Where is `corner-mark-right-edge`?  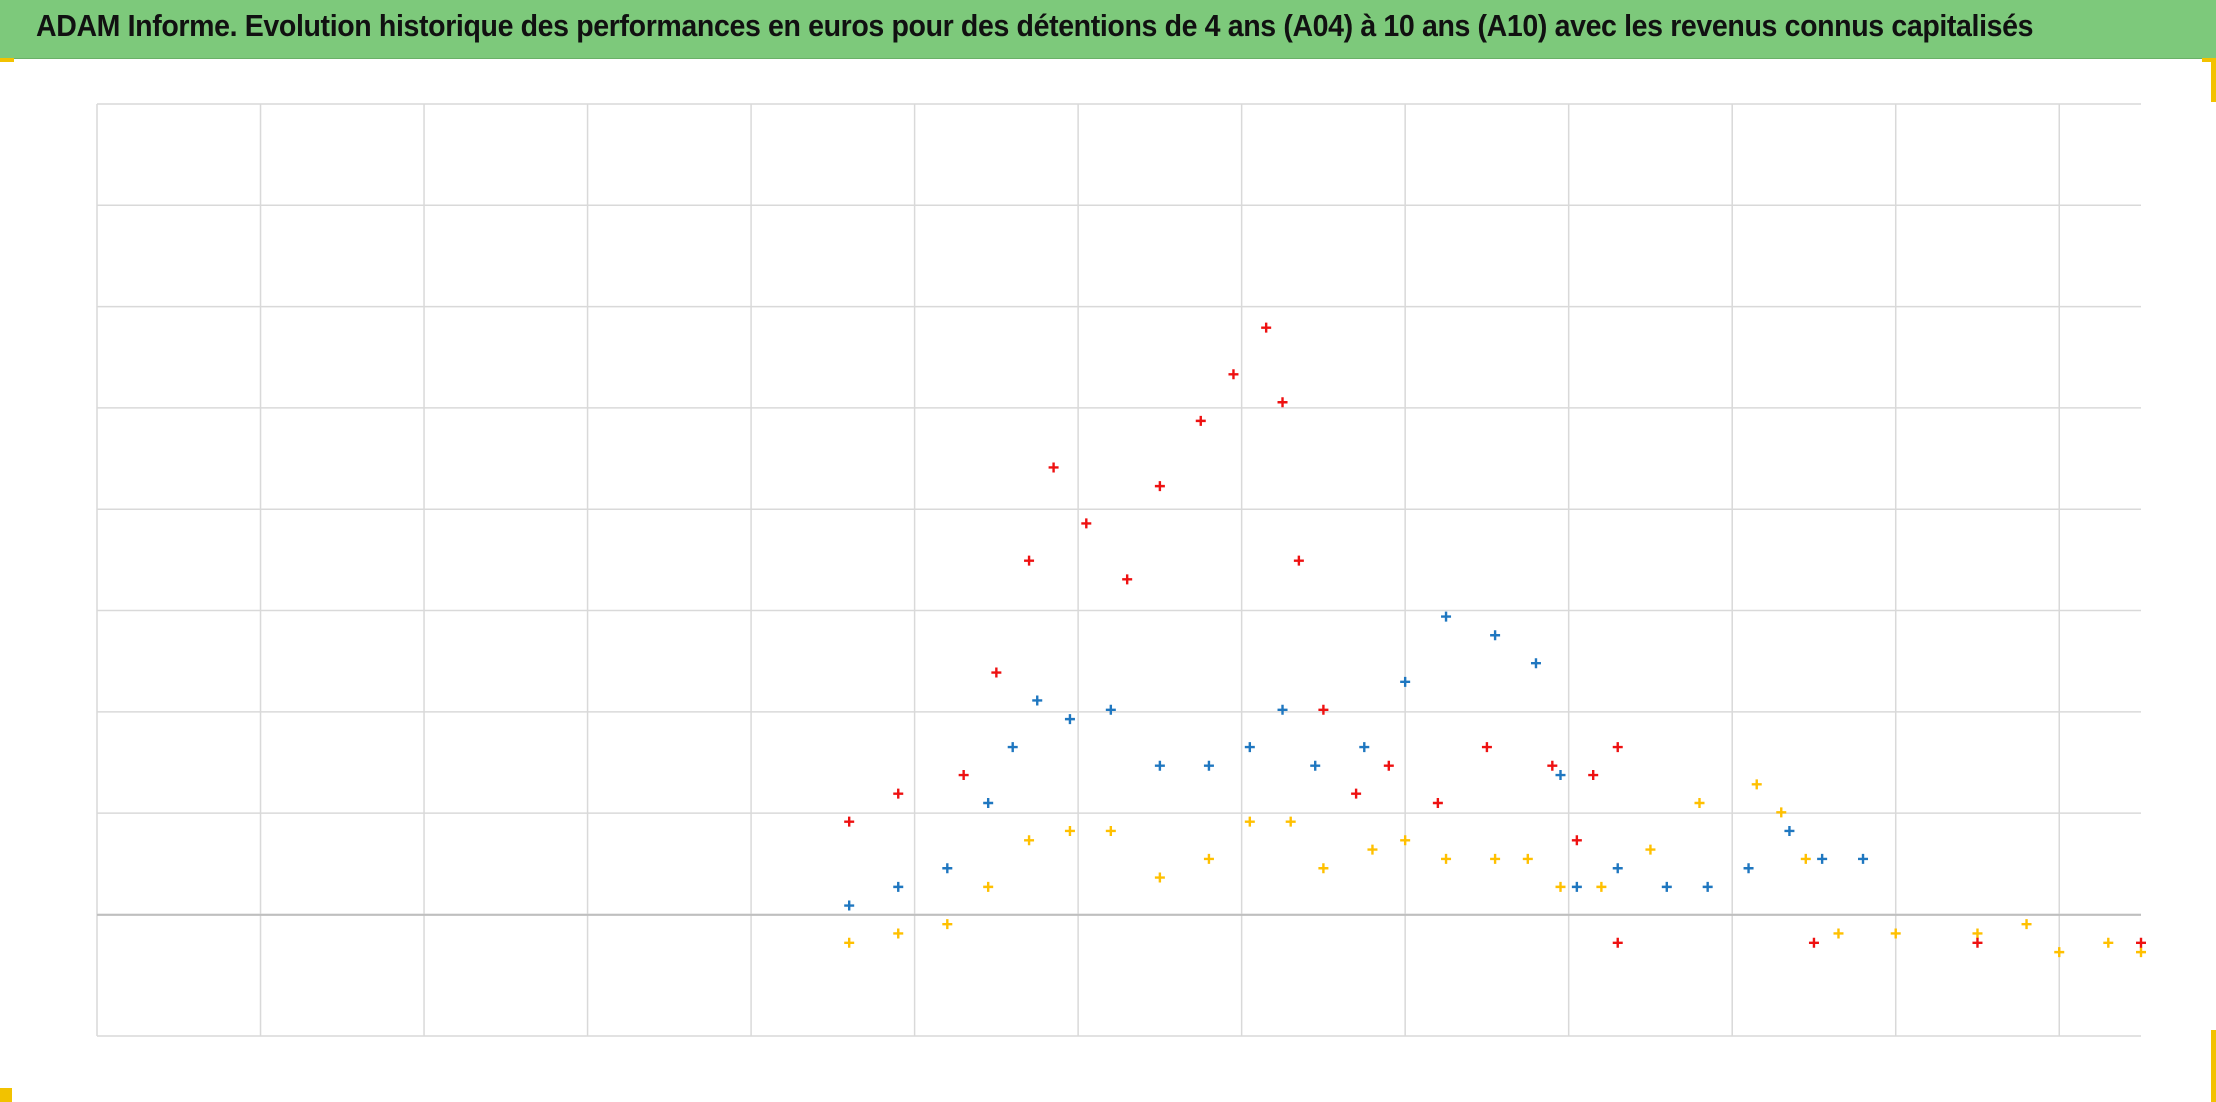 corner-mark-right-edge is located at coordinates (2213, 82).